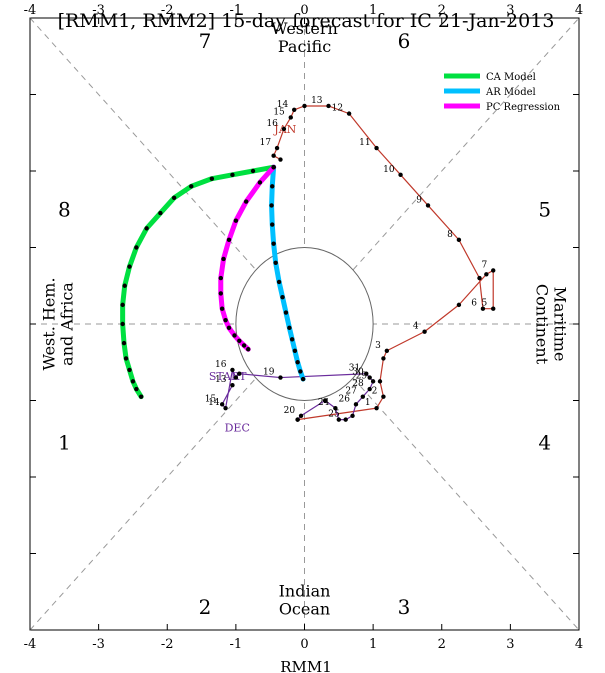  What do you see at coordinates (510, 644) in the screenshot?
I see `x-tick-label: 3` at bounding box center [510, 644].